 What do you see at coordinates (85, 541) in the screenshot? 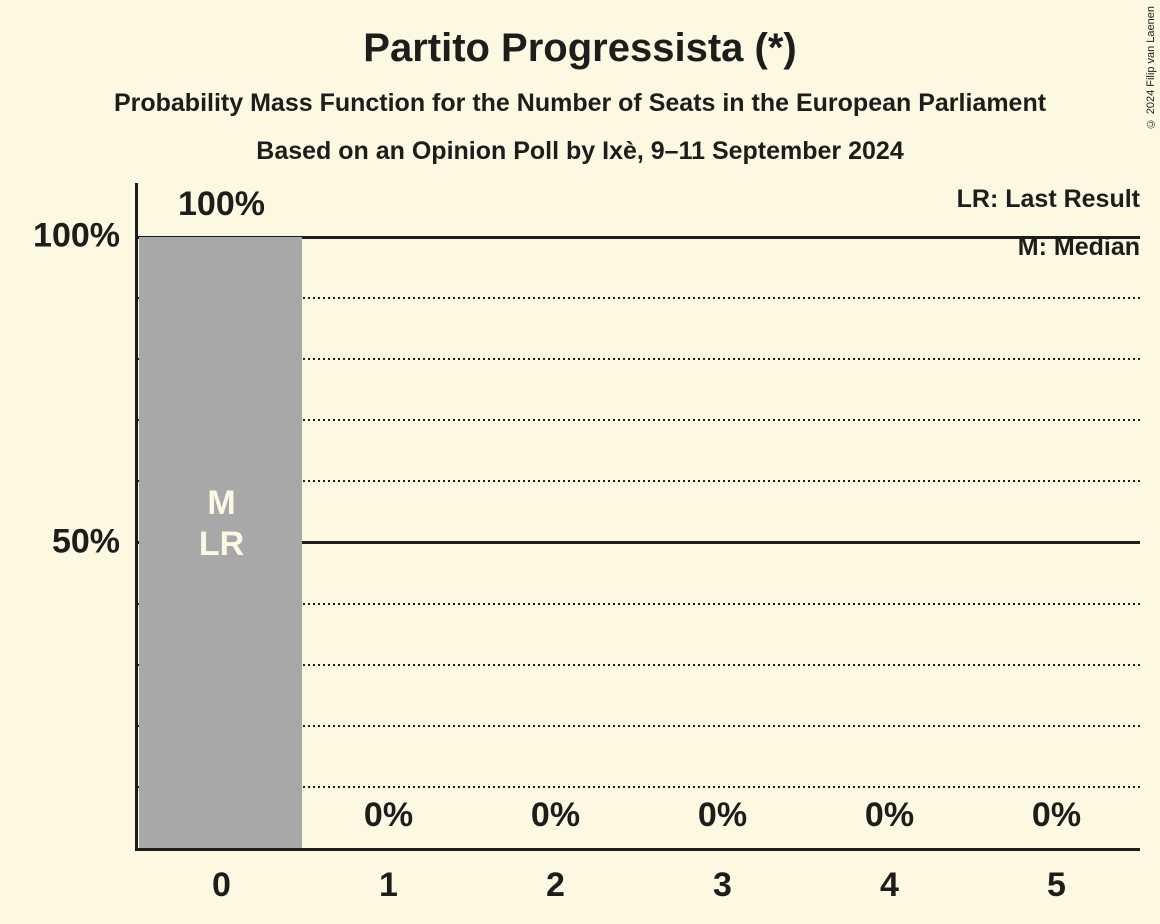
I see `y-tick-label: 50%` at bounding box center [85, 541].